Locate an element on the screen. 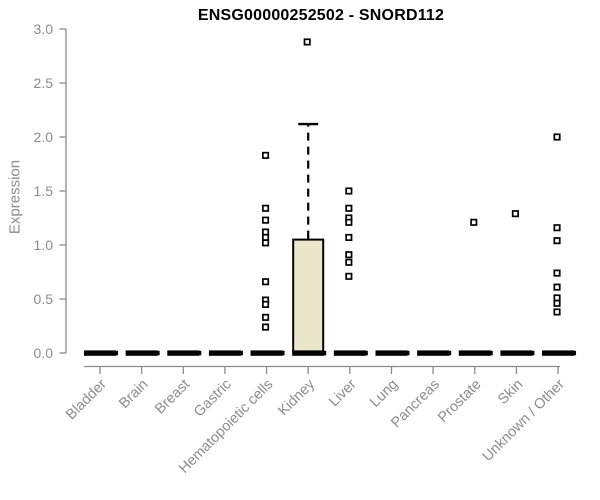 The width and height of the screenshot is (600, 500). median-bar-gastric is located at coordinates (224, 353).